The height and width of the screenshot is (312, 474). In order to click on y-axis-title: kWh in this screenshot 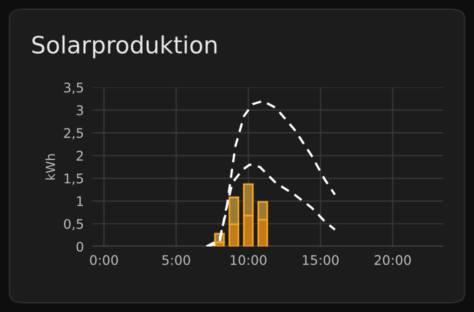, I will do `click(50, 167)`.